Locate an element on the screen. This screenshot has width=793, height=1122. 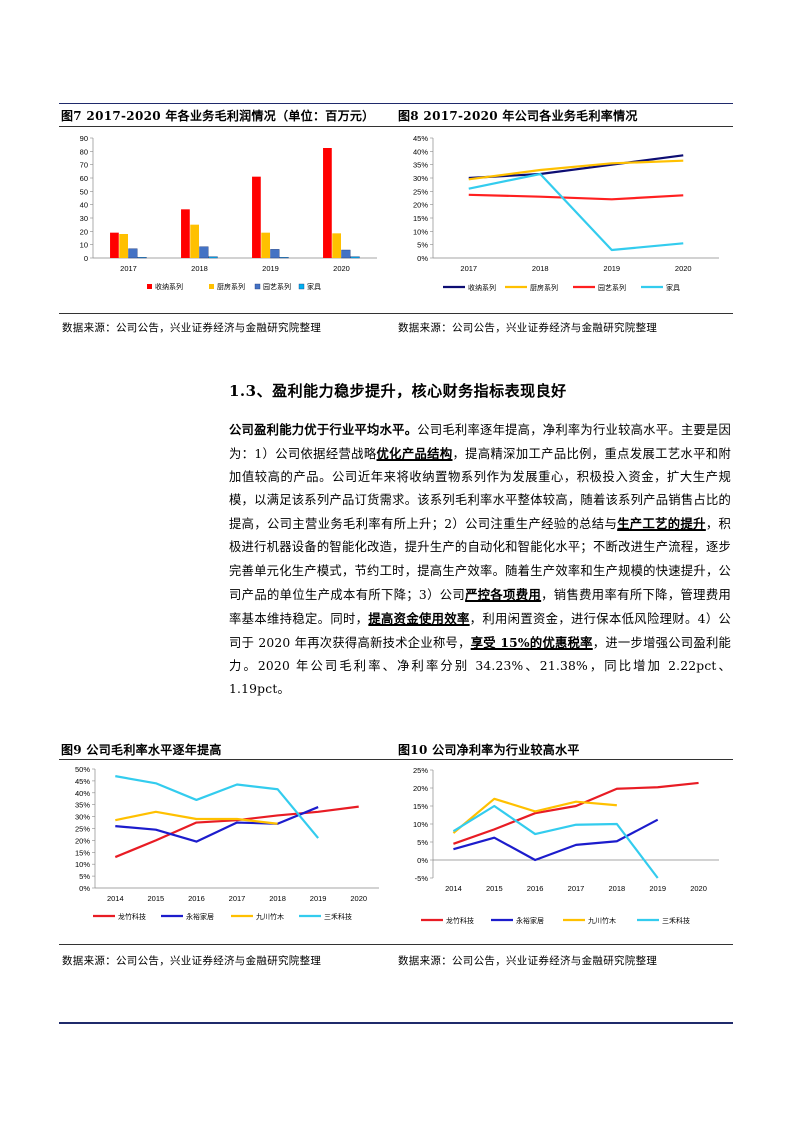
top-rule is located at coordinates (396, 103).